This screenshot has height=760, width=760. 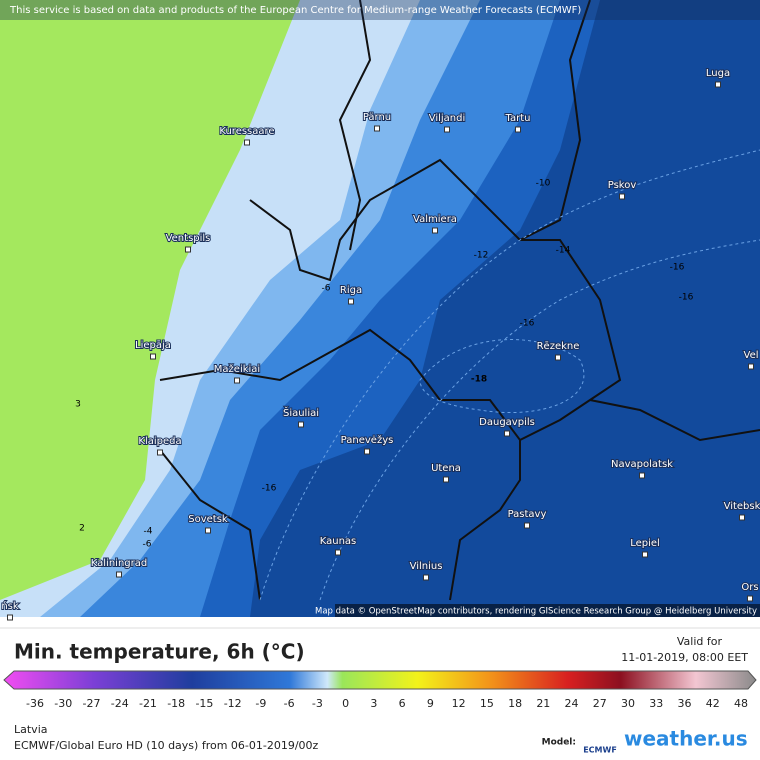 I want to click on model-logo: ECMWF, so click(x=600, y=750).